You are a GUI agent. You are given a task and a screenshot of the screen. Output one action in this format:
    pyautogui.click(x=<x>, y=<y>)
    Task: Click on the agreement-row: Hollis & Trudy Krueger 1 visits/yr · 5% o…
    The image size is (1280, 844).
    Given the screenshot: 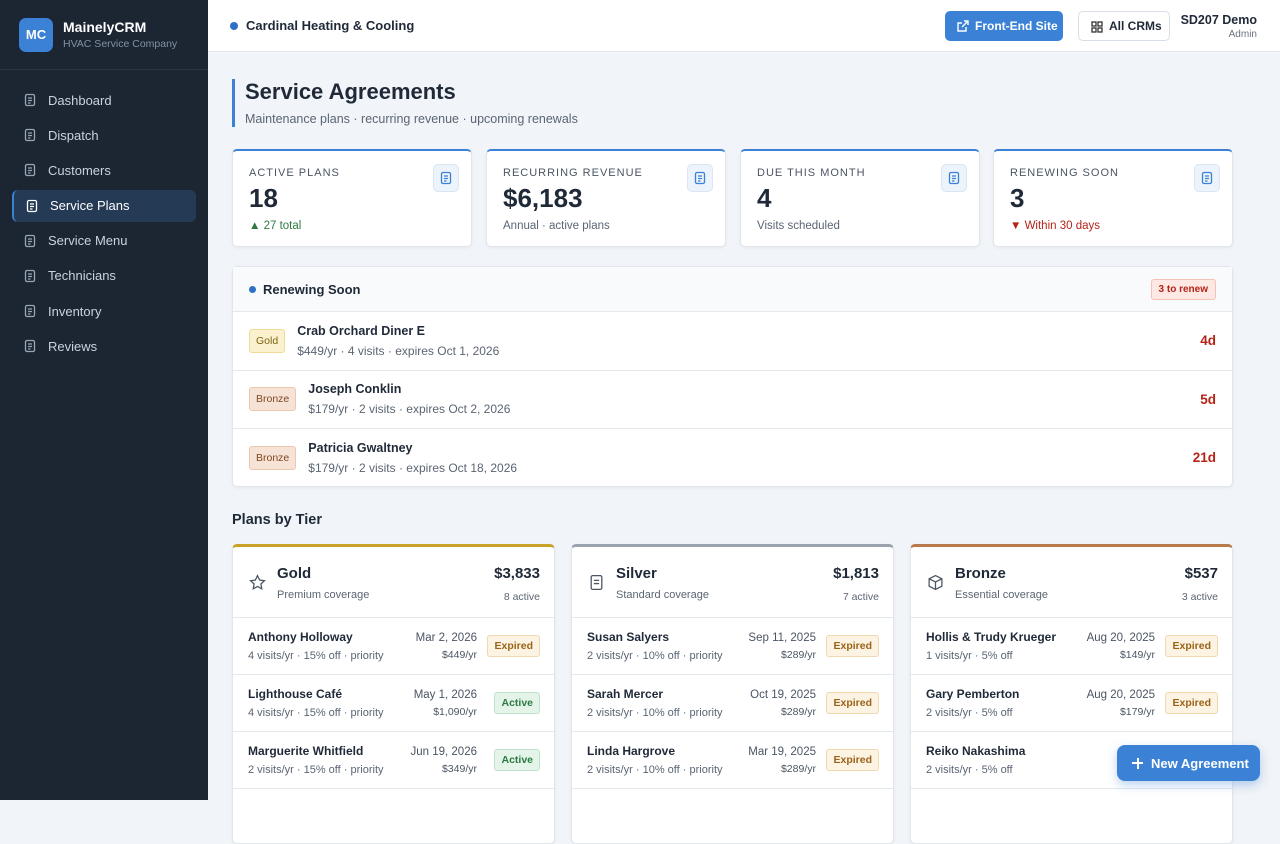 What is the action you would take?
    pyautogui.click(x=1071, y=646)
    